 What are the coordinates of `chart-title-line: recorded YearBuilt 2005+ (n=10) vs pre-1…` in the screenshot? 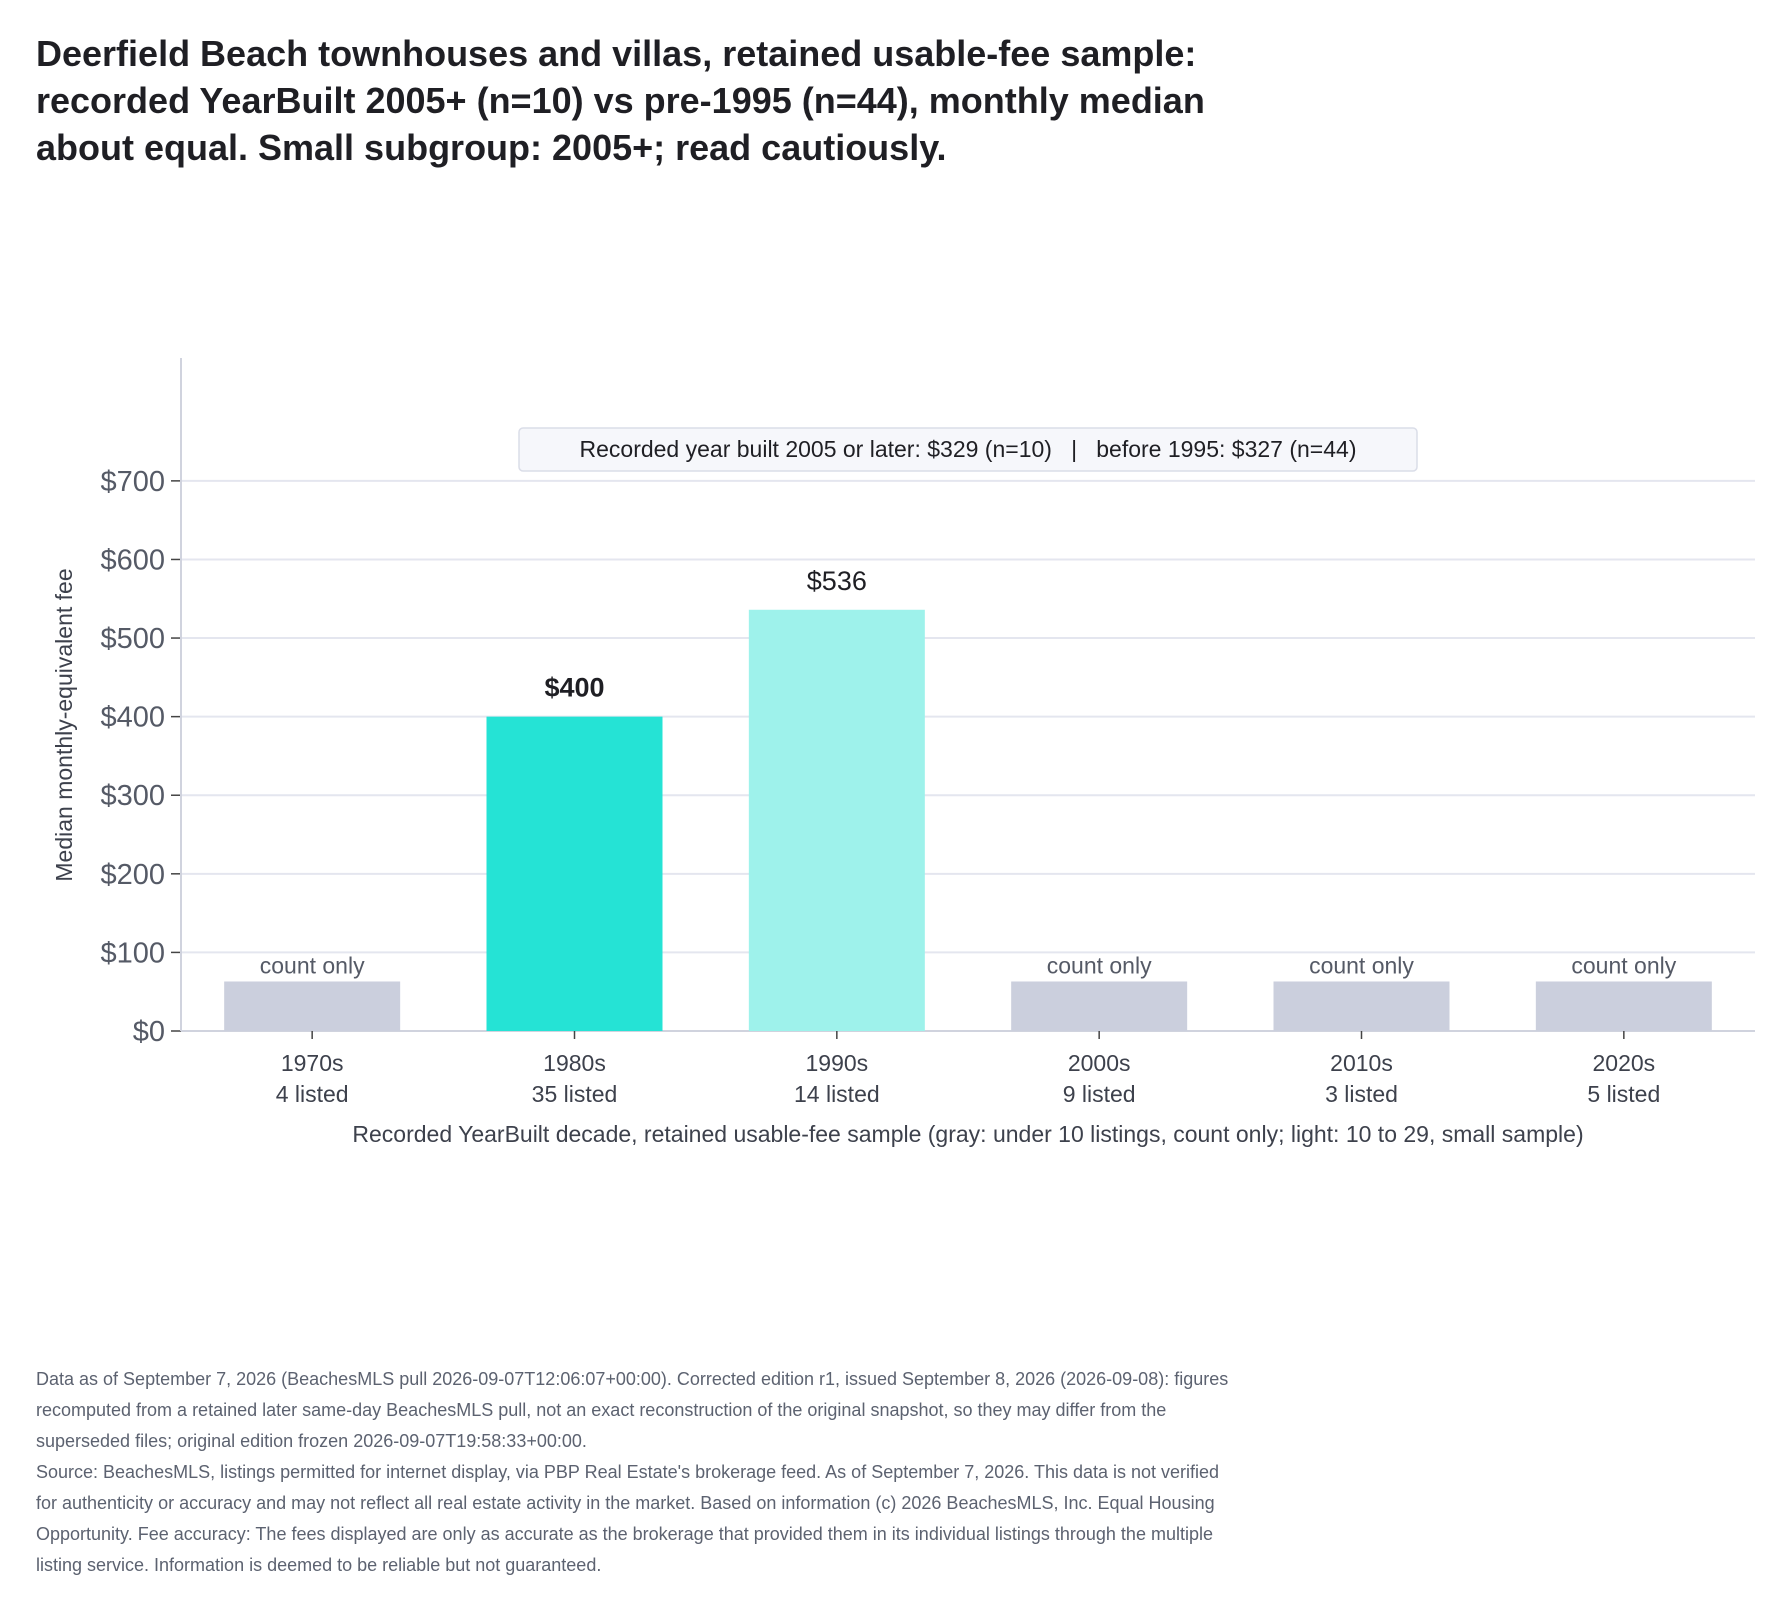 It's located at (620, 100).